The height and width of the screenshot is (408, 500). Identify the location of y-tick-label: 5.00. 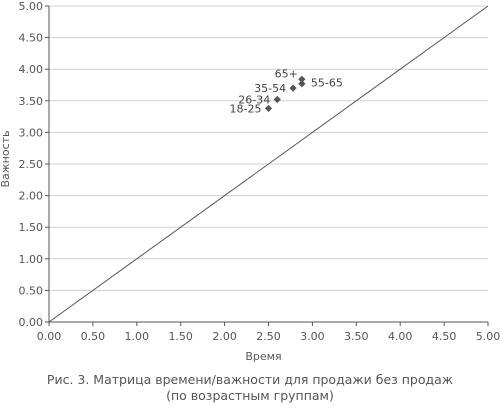
(31, 6).